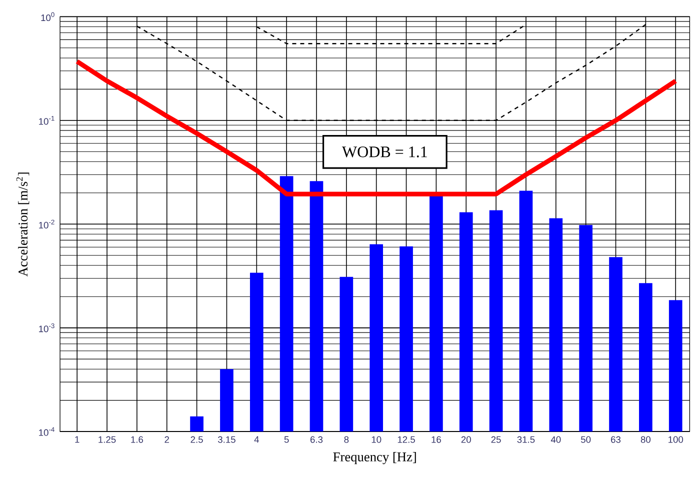 The height and width of the screenshot is (486, 691). What do you see at coordinates (555, 439) in the screenshot?
I see `x-tick-label: 40` at bounding box center [555, 439].